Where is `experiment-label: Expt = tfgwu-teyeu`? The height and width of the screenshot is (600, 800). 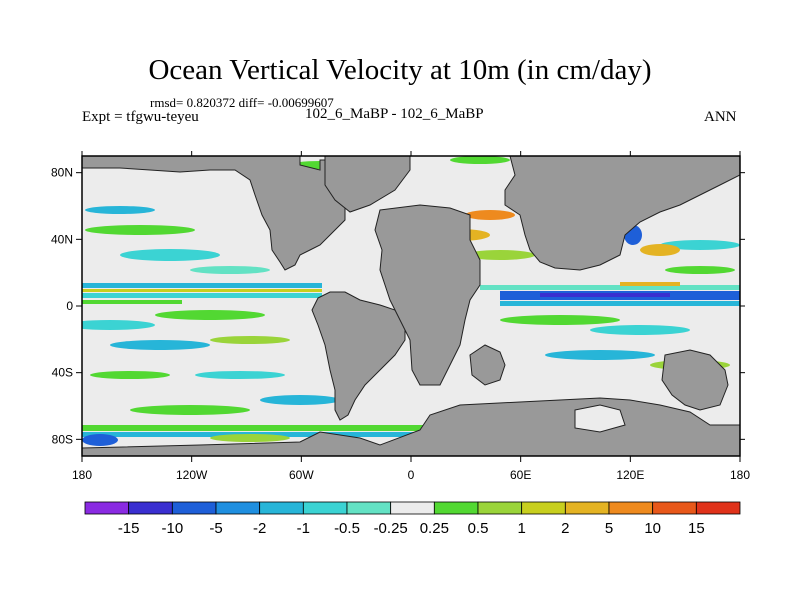 experiment-label: Expt = tfgwu-teyeu is located at coordinates (140, 117).